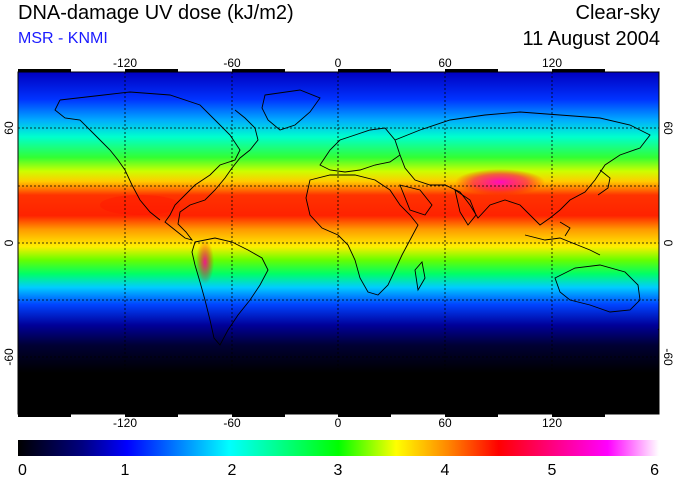 The image size is (678, 480). I want to click on map-source: MSR - KNMI, so click(63, 38).